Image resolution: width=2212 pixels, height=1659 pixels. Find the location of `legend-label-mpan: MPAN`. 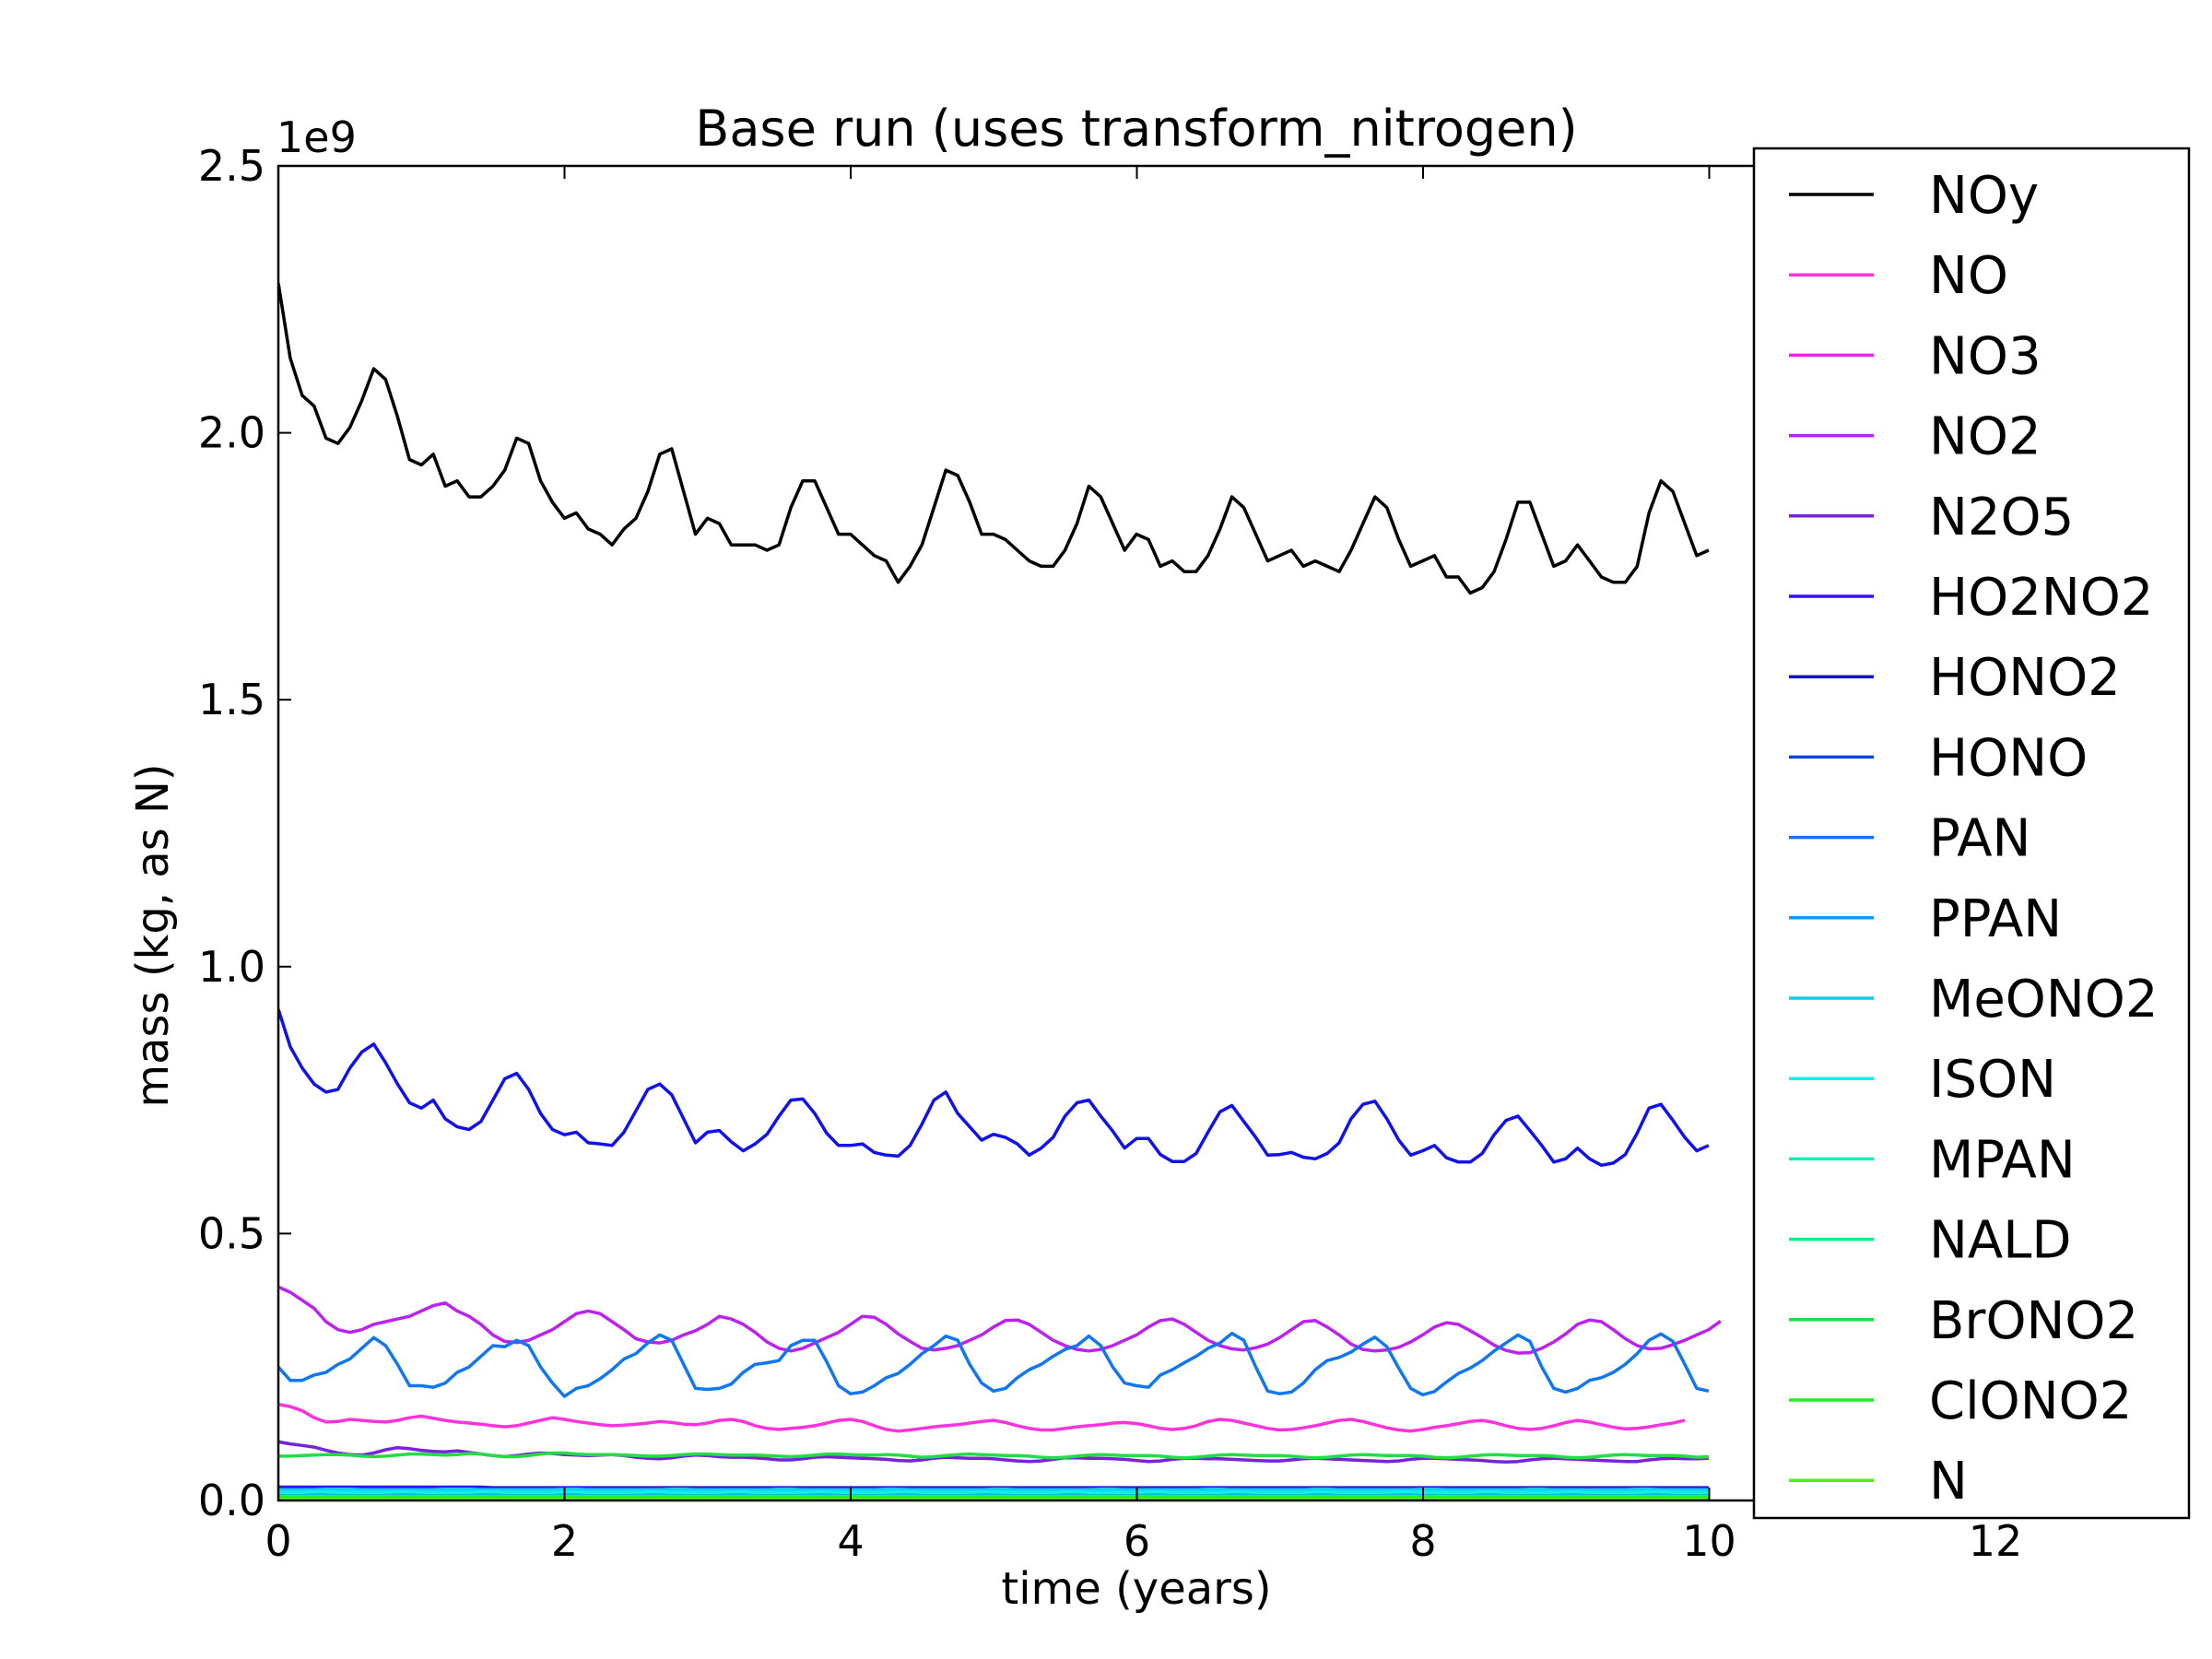

legend-label-mpan: MPAN is located at coordinates (2002, 1160).